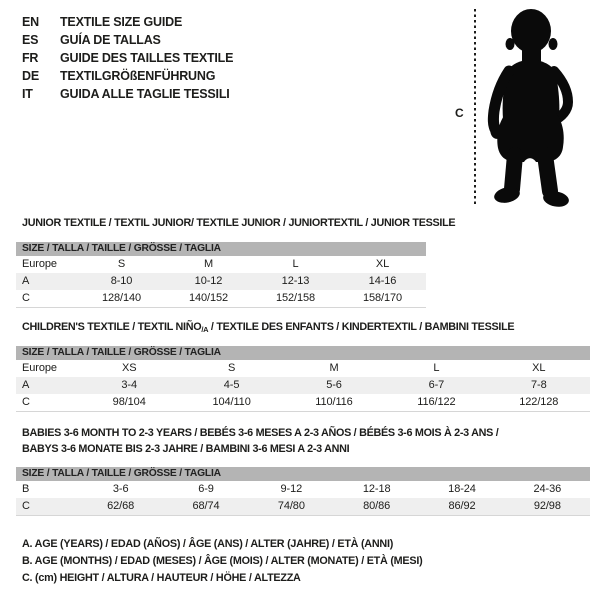 The height and width of the screenshot is (600, 600). I want to click on language-row: EN TEXTILE SIZE GUIDE, so click(127, 22).